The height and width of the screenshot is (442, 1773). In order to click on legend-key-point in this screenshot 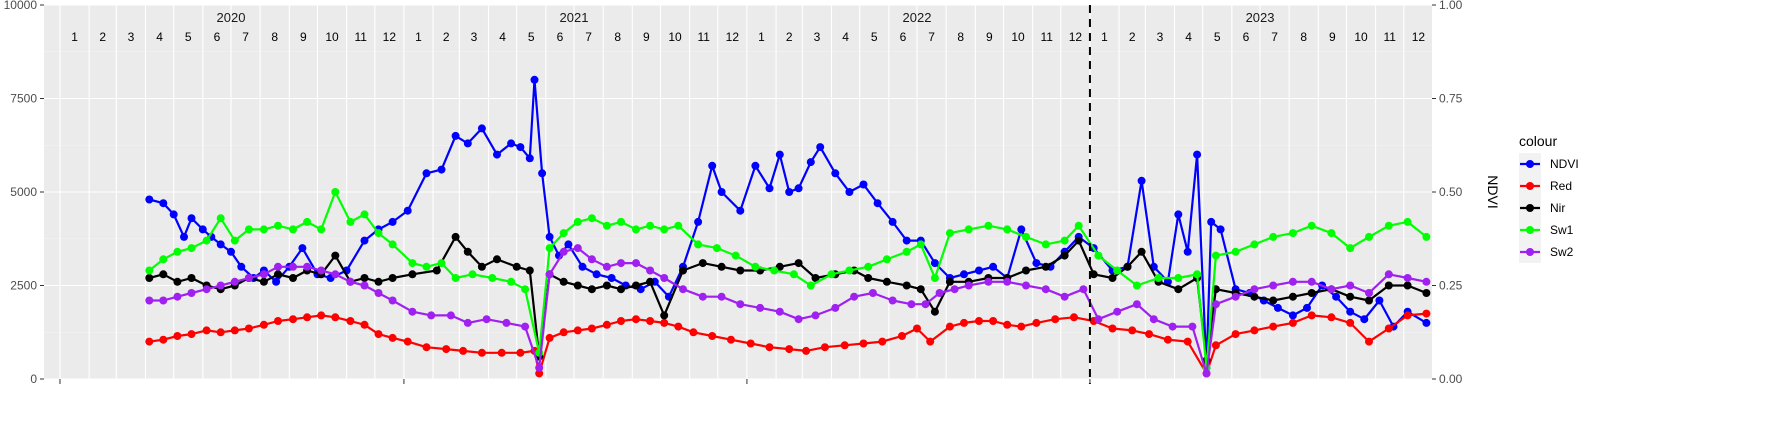, I will do `click(1530, 252)`.